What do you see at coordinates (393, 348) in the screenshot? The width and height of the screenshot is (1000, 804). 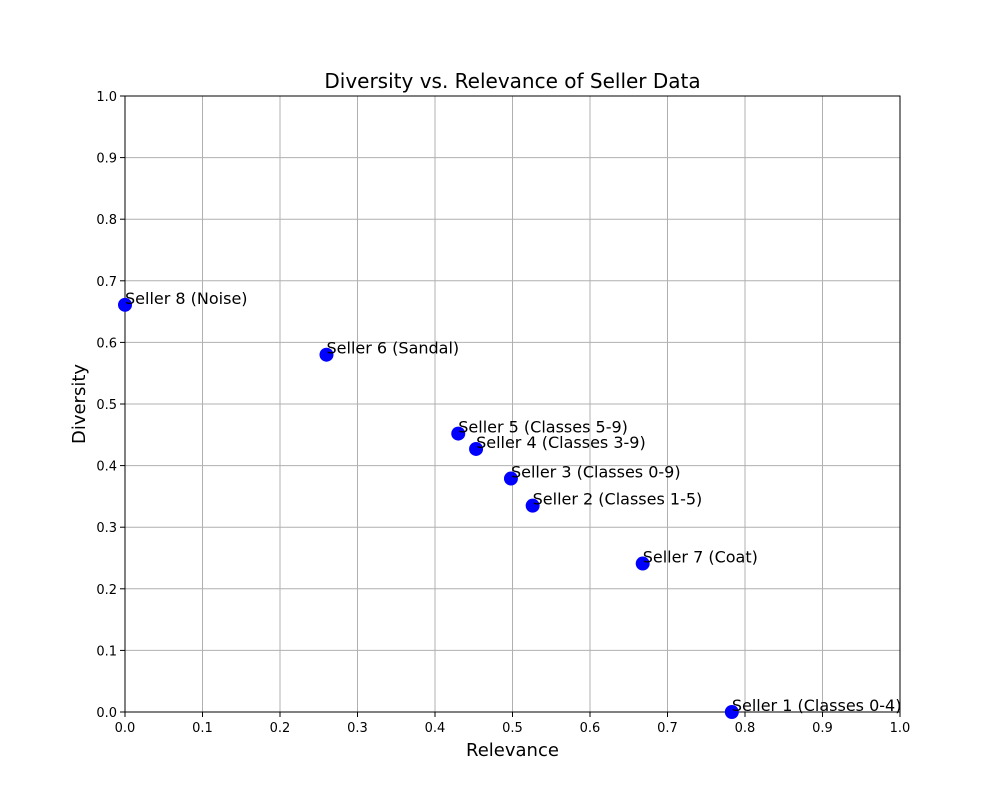 I see `point-label: Seller 6 (Sandal)` at bounding box center [393, 348].